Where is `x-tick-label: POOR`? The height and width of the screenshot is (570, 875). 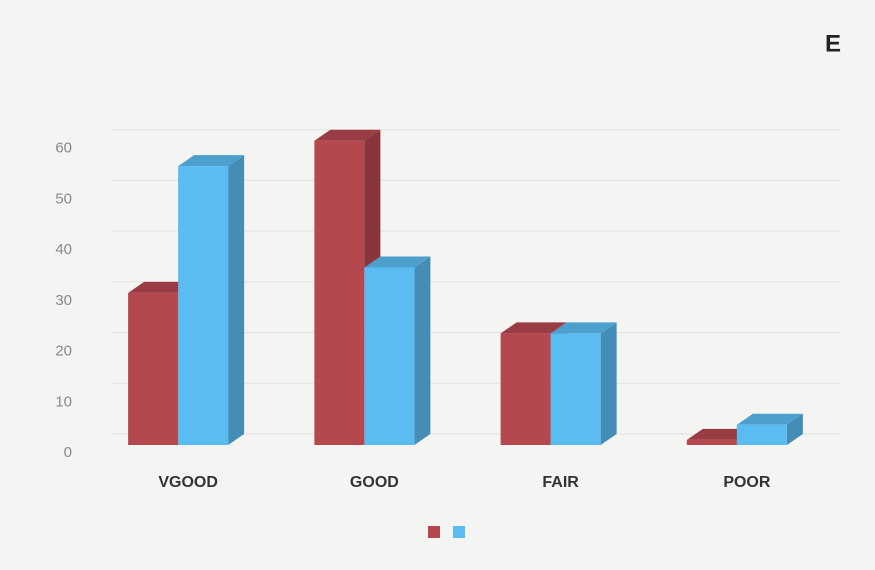 x-tick-label: POOR is located at coordinates (747, 482).